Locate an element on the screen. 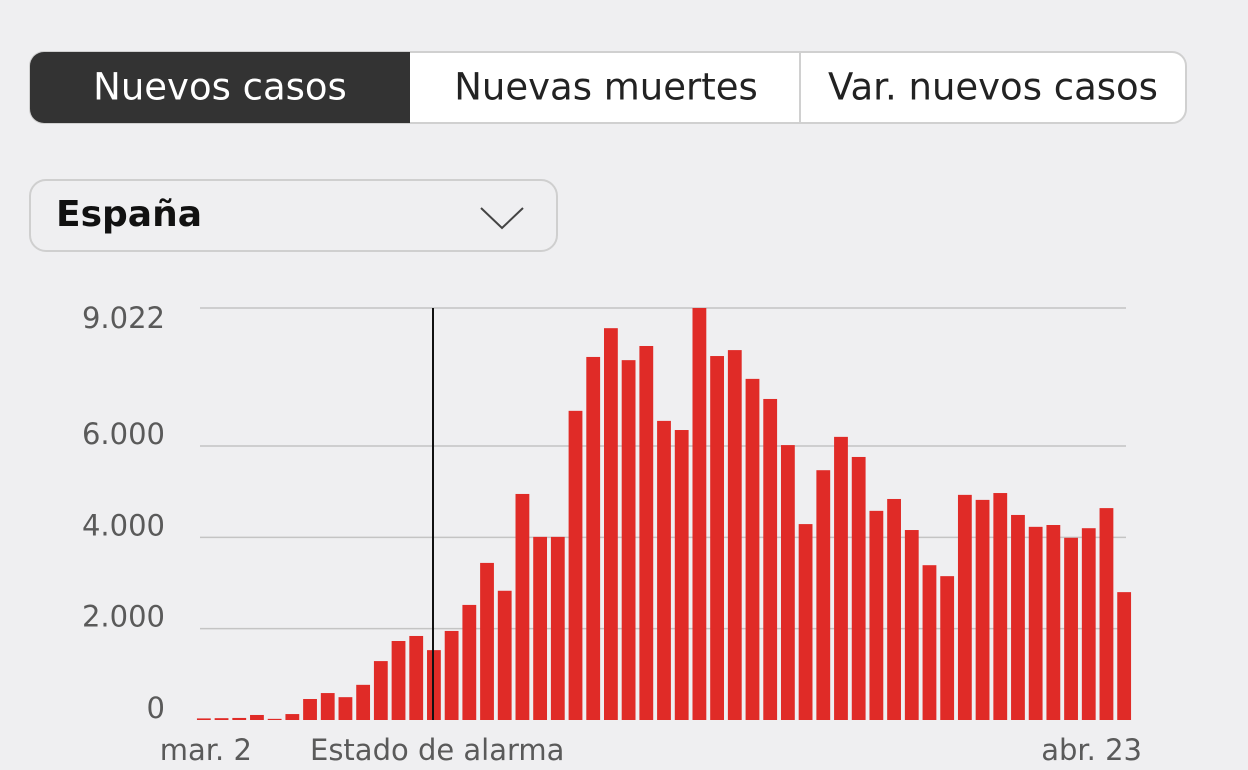  dropdown: España is located at coordinates (293, 215).